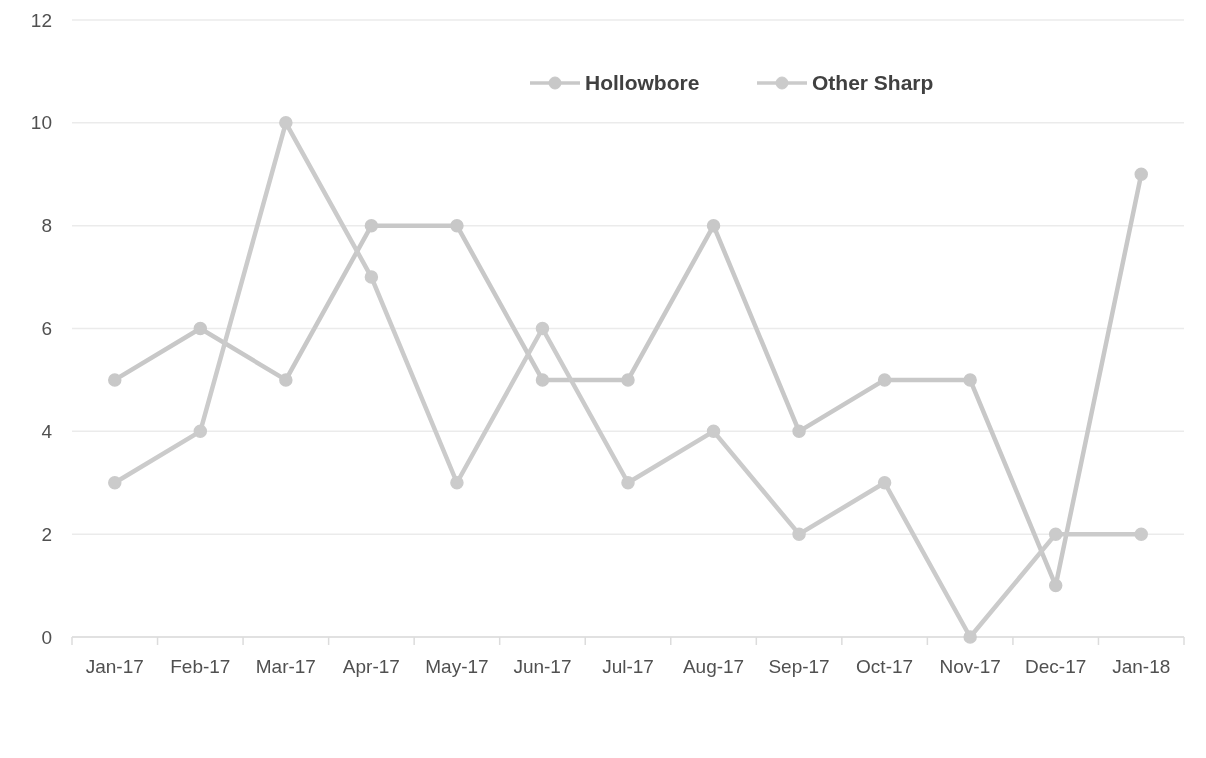  I want to click on y-tick-label: 0, so click(46, 637).